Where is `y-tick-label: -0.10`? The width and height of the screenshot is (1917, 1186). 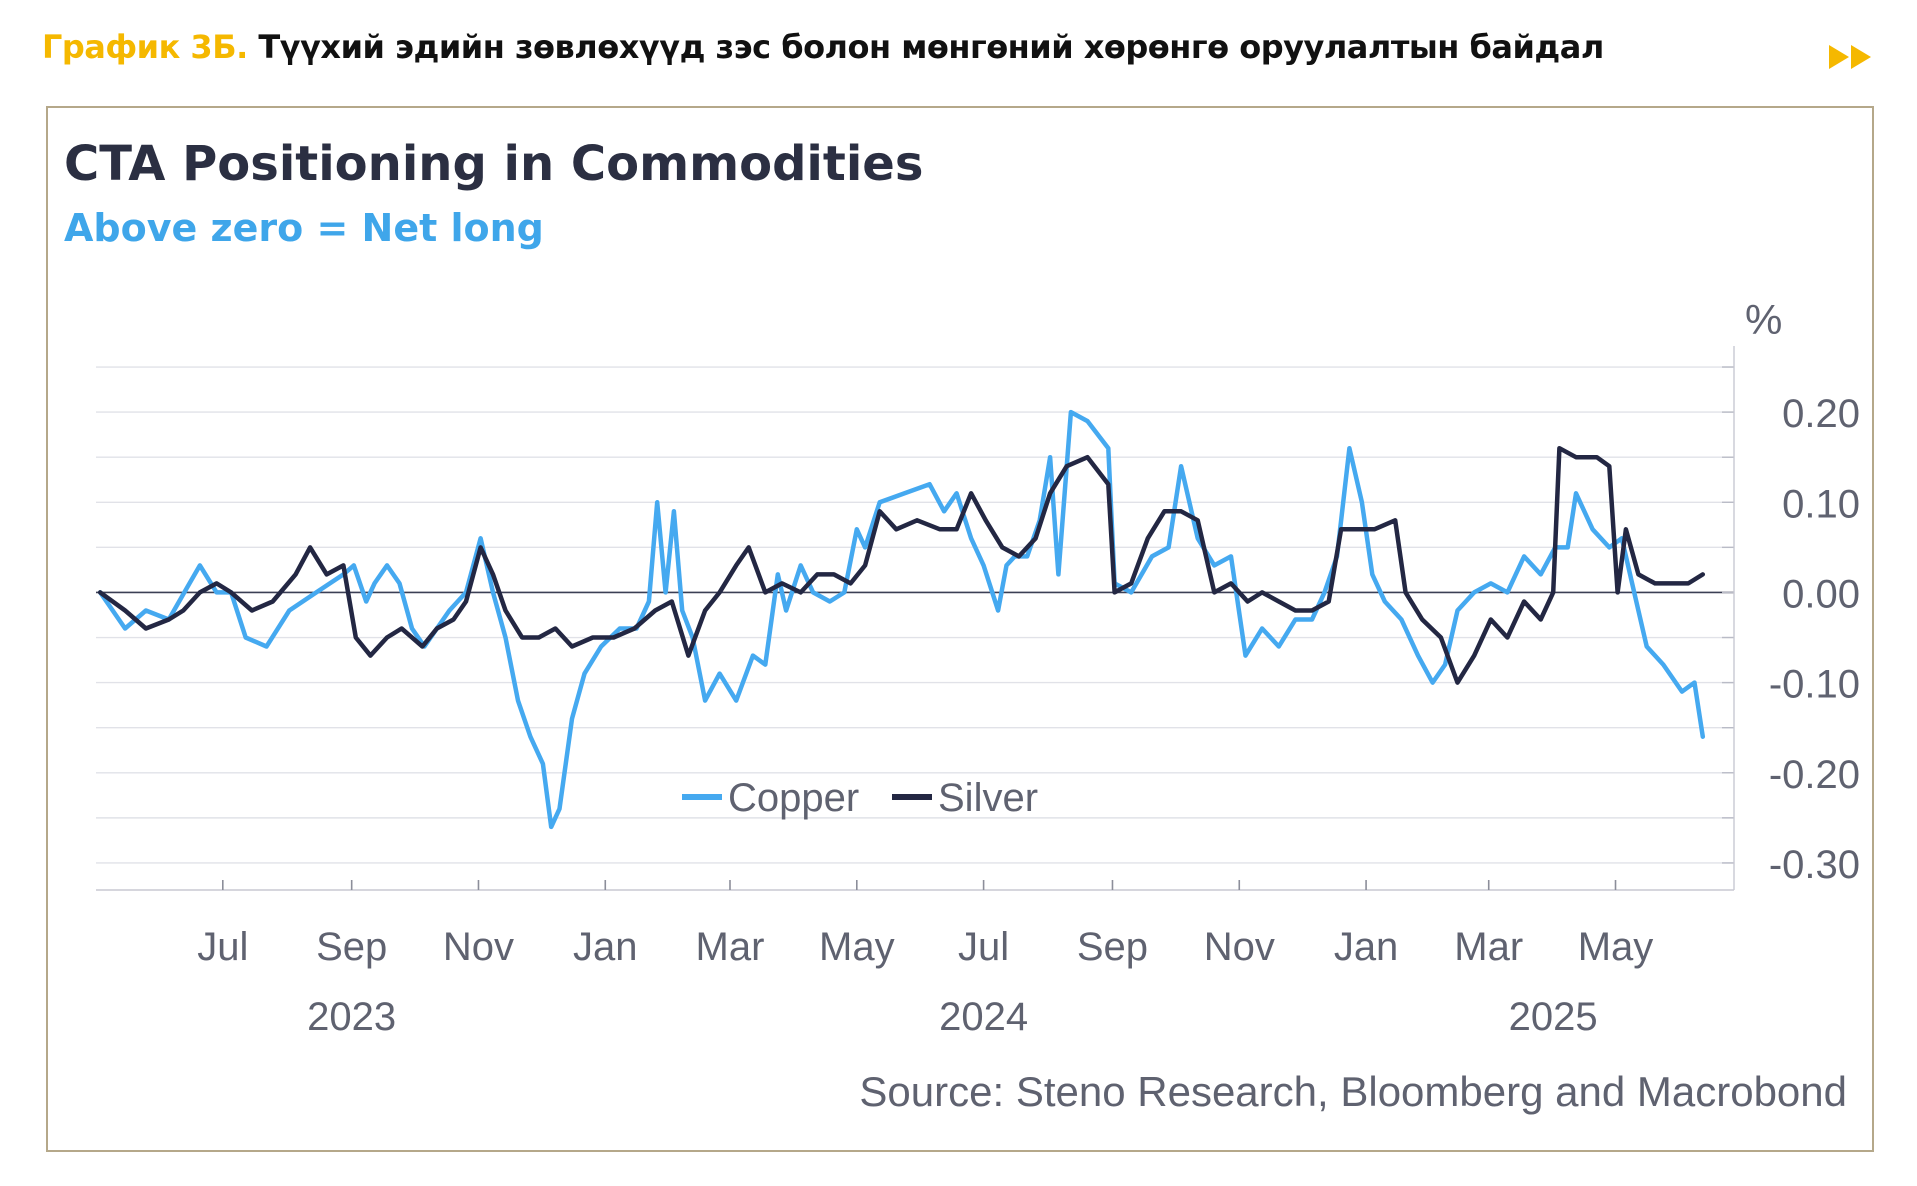
y-tick-label: -0.10 is located at coordinates (1814, 685).